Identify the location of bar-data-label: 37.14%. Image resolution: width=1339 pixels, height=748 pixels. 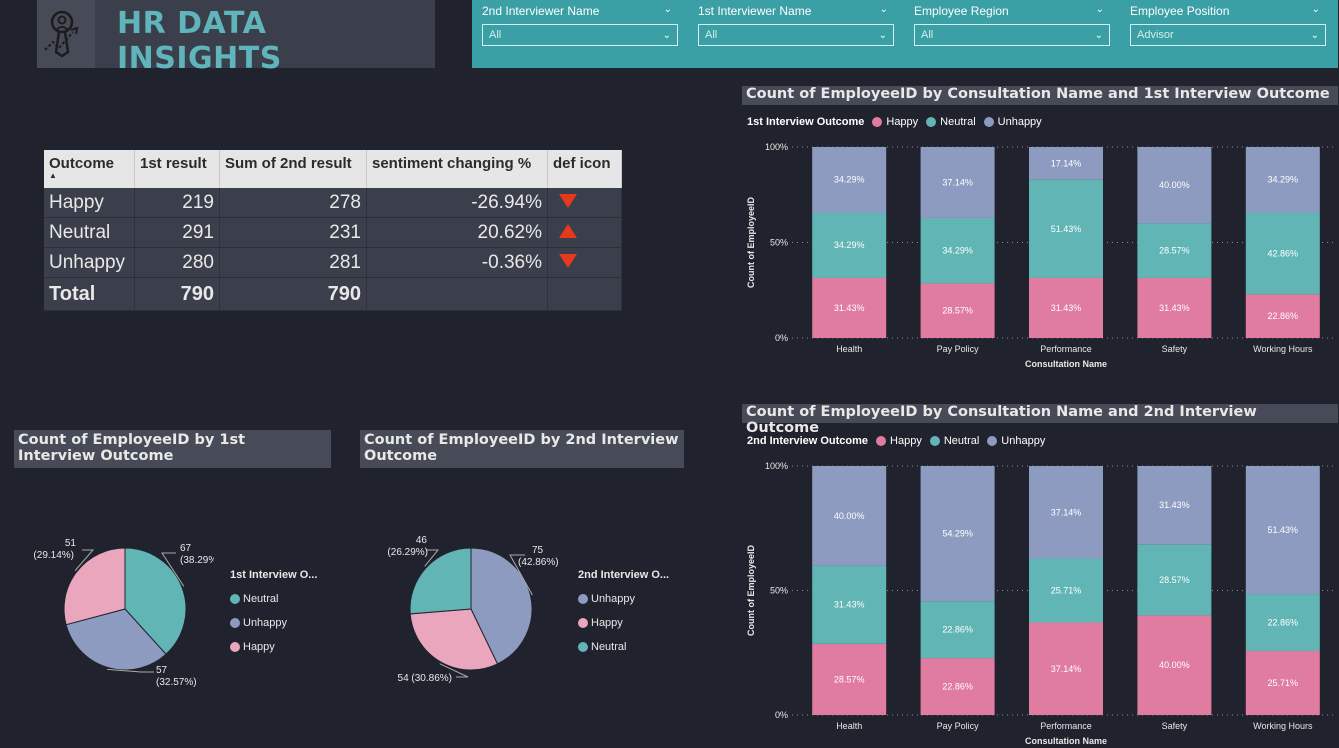
(957, 182).